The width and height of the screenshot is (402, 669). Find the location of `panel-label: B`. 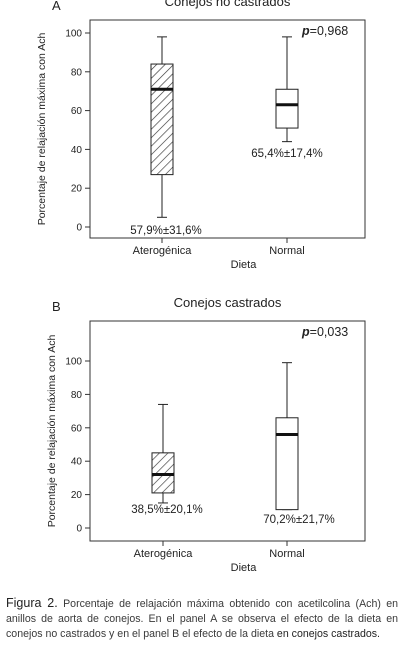

panel-label: B is located at coordinates (56, 306).